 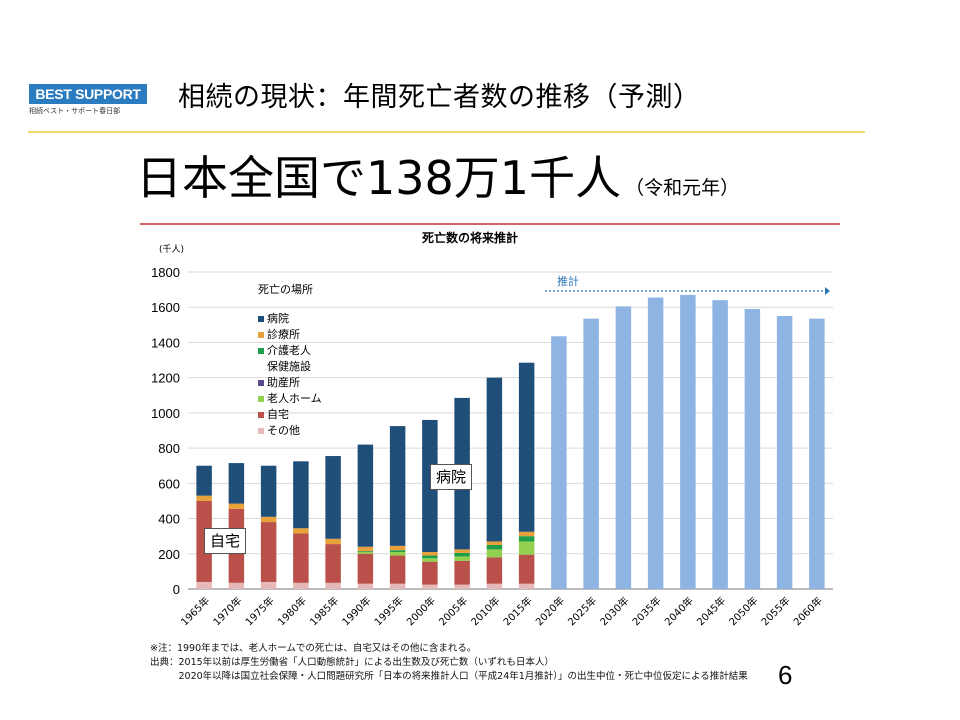 What do you see at coordinates (421, 611) in the screenshot?
I see `x-tick-label: 2000年` at bounding box center [421, 611].